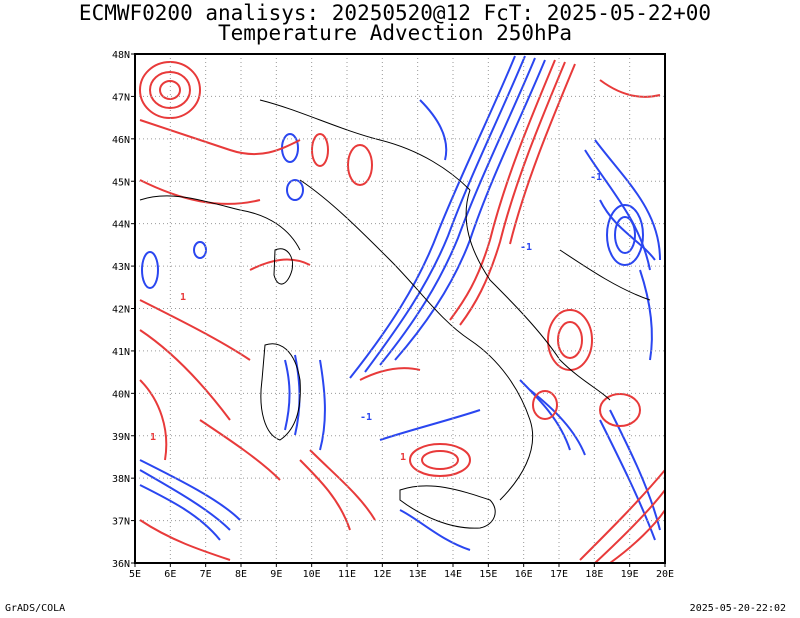 The height and width of the screenshot is (618, 800). I want to click on lon-tick-label: 15E, so click(488, 574).